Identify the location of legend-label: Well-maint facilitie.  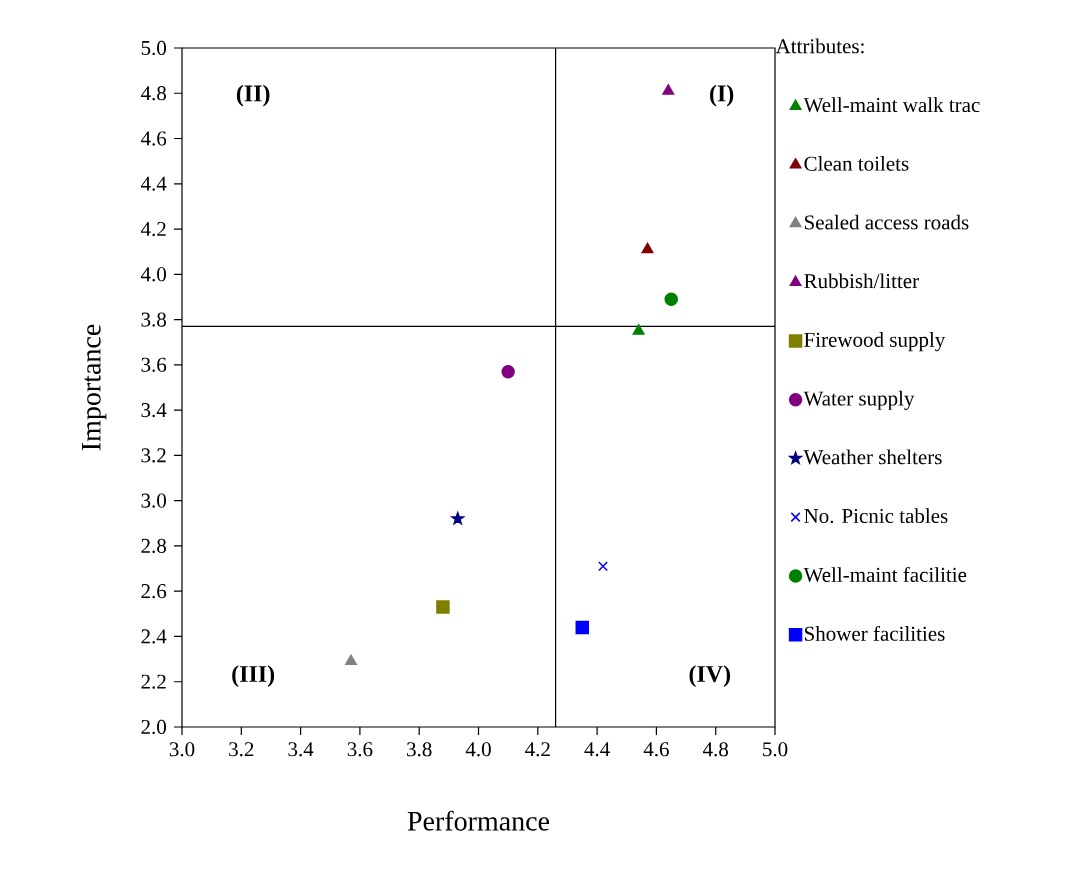
(885, 574).